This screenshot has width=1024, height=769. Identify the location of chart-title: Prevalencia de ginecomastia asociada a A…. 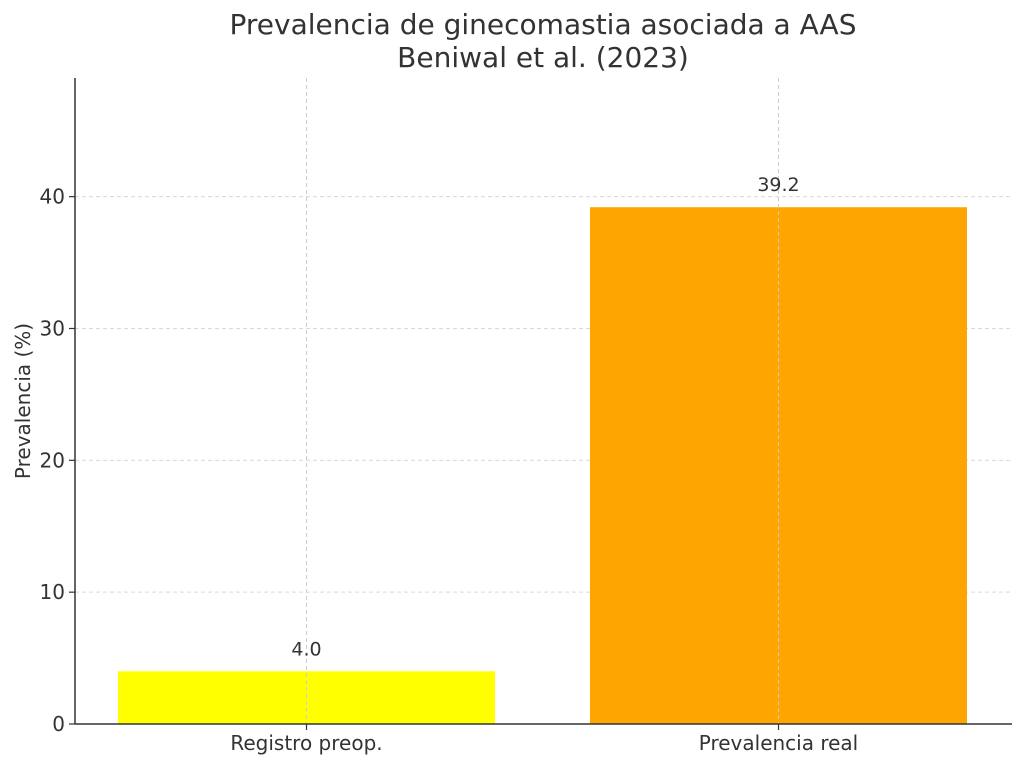
(543, 41).